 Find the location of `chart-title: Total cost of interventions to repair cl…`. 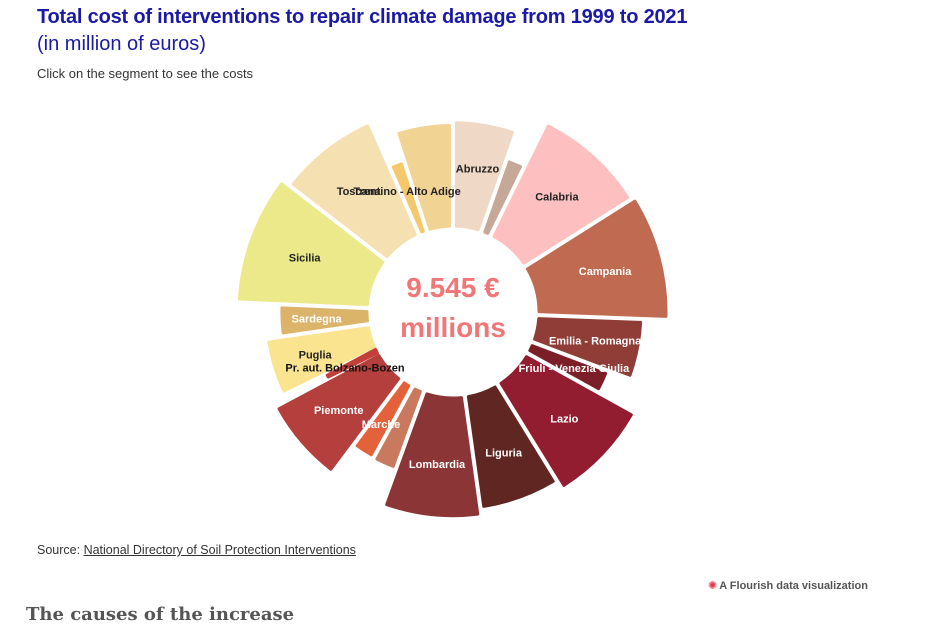

chart-title: Total cost of interventions to repair cl… is located at coordinates (362, 17).